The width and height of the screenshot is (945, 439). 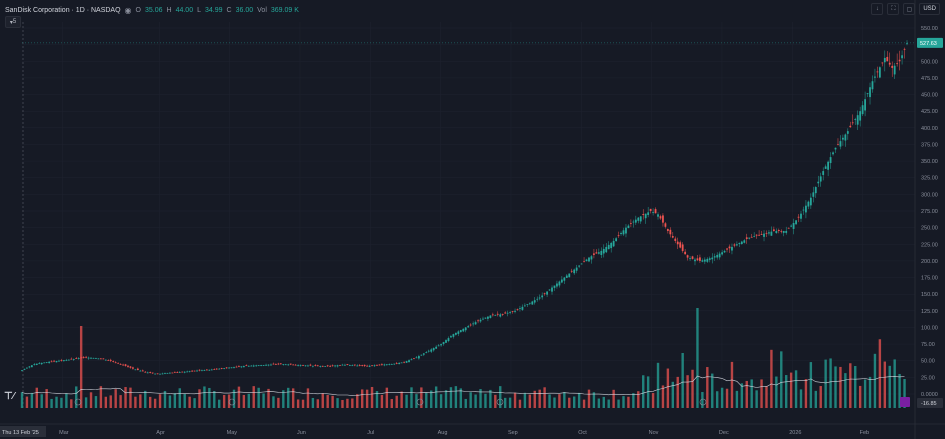 What do you see at coordinates (128, 10) in the screenshot?
I see `eye-icon: ◉` at bounding box center [128, 10].